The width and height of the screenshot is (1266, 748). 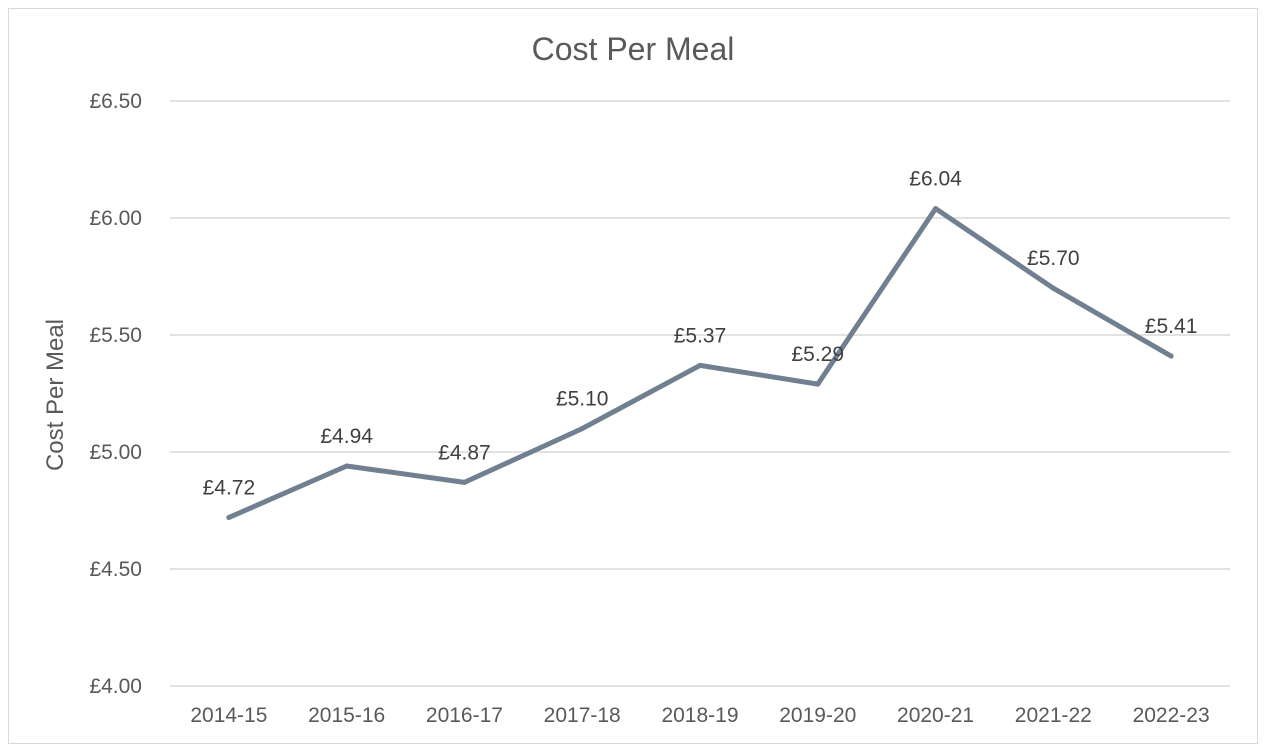 What do you see at coordinates (346, 436) in the screenshot?
I see `data-label: £4.94` at bounding box center [346, 436].